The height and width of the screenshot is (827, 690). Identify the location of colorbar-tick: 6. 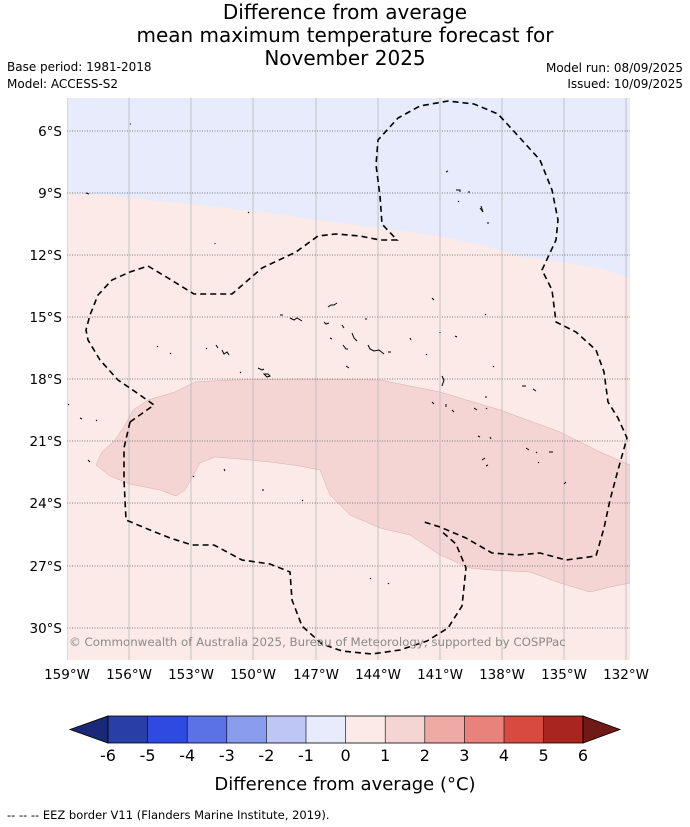
(583, 755).